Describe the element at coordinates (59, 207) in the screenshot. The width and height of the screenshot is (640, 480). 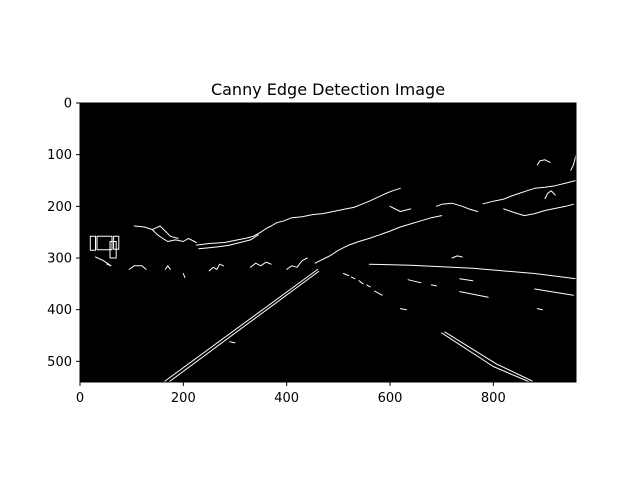
I see `y-tick-label: 200` at that location.